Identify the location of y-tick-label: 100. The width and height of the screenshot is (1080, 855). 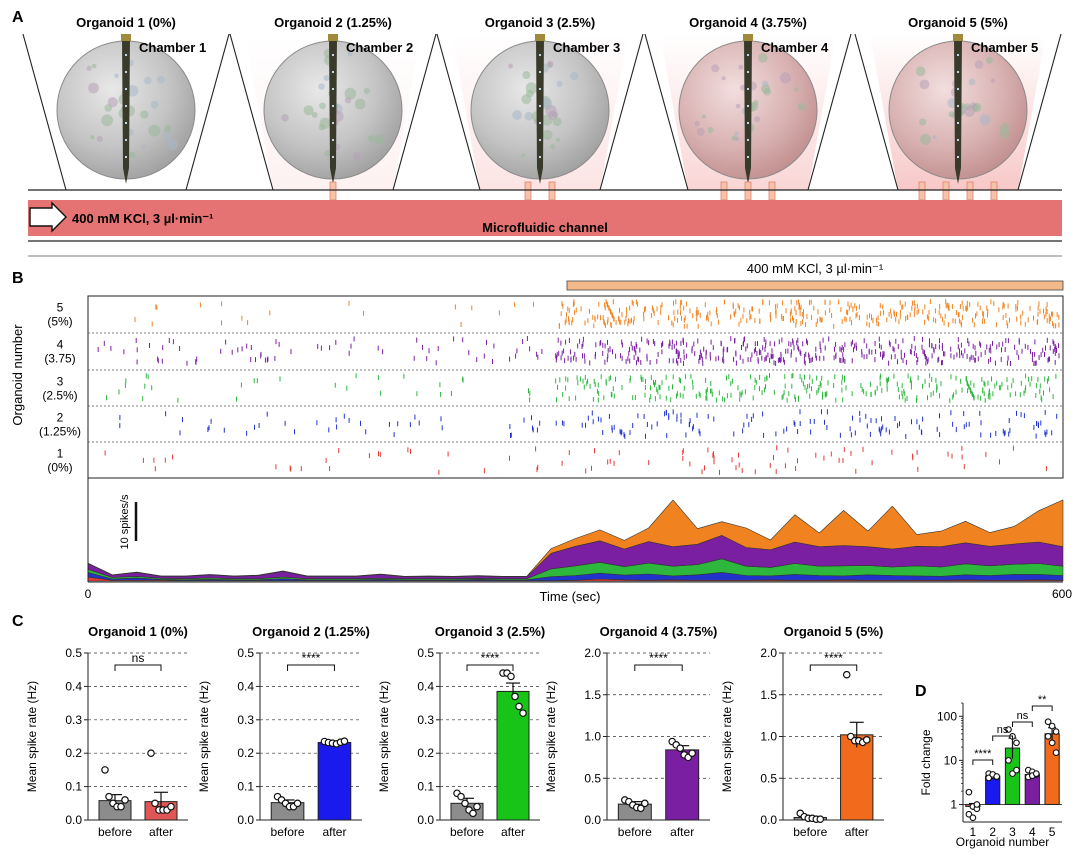
(947, 716).